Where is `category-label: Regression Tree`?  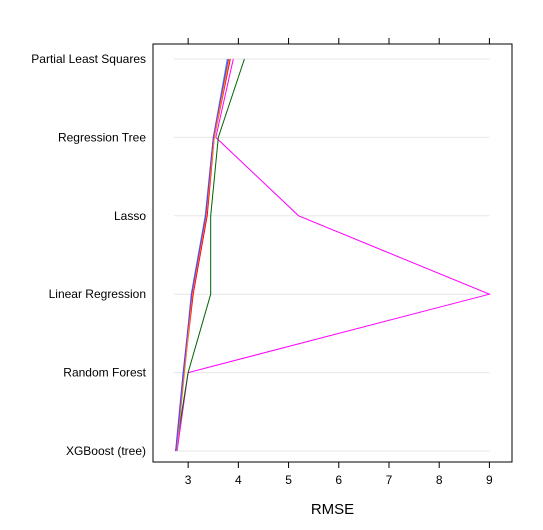 category-label: Regression Tree is located at coordinates (102, 137).